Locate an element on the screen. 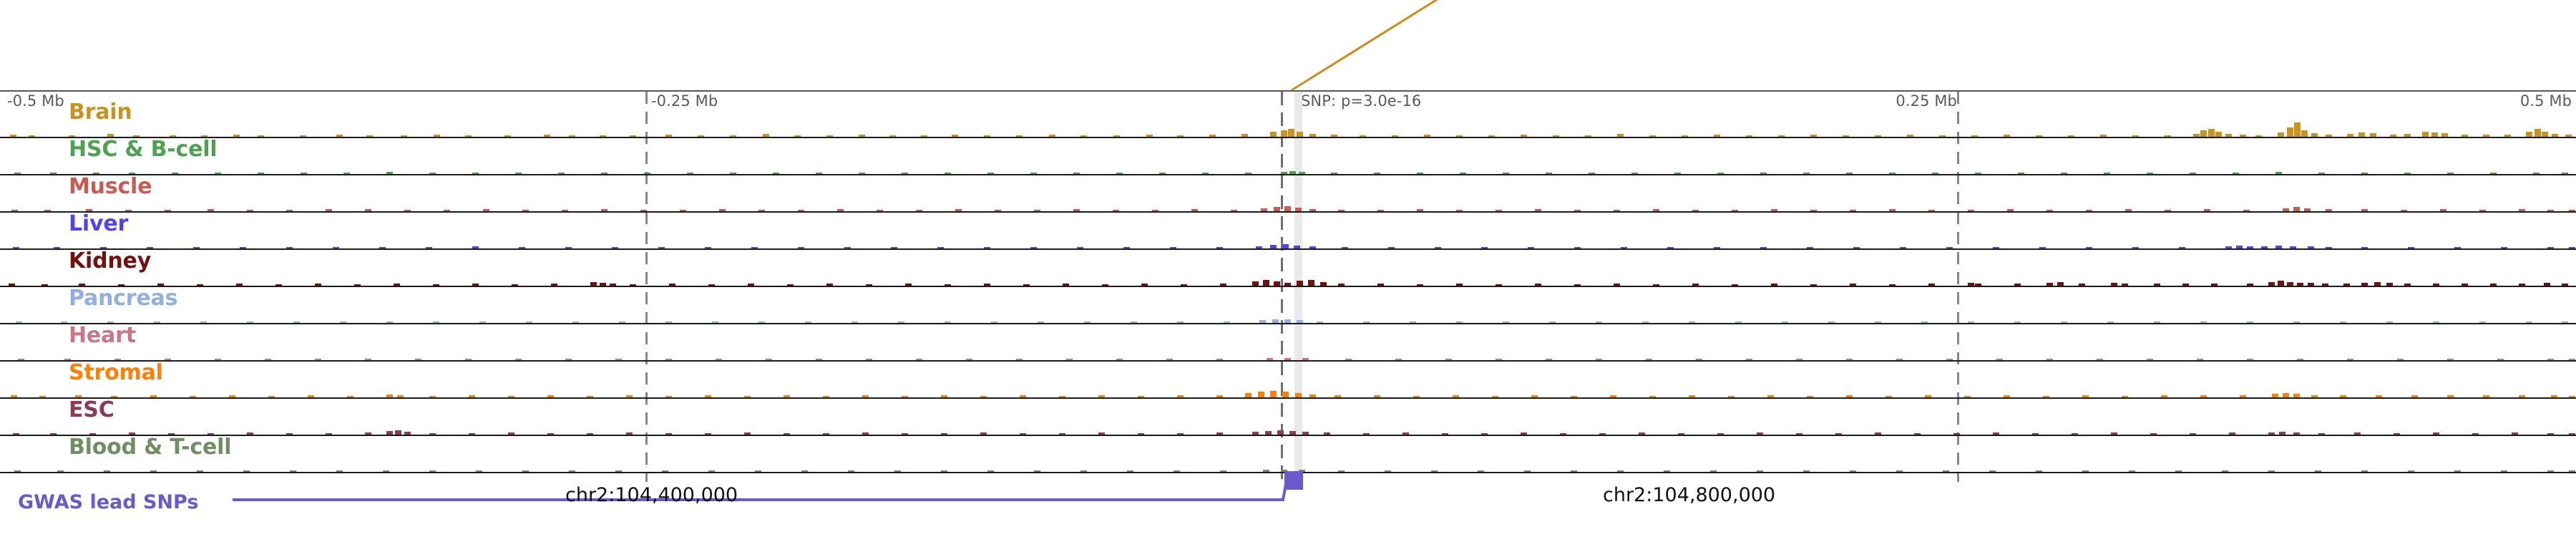 The width and height of the screenshot is (2576, 537). lead-snp-connector-line is located at coordinates (1365, 46).